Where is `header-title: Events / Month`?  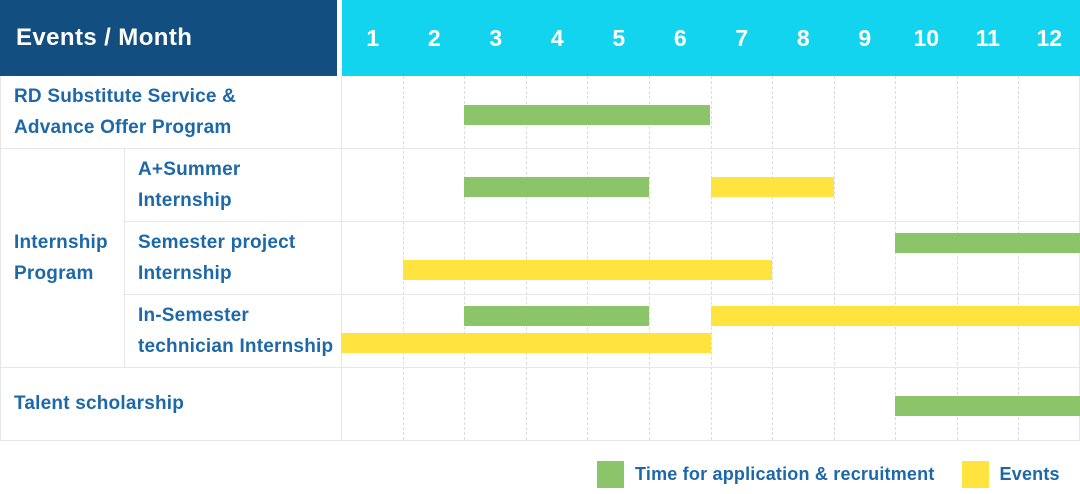
header-title: Events / Month is located at coordinates (104, 37).